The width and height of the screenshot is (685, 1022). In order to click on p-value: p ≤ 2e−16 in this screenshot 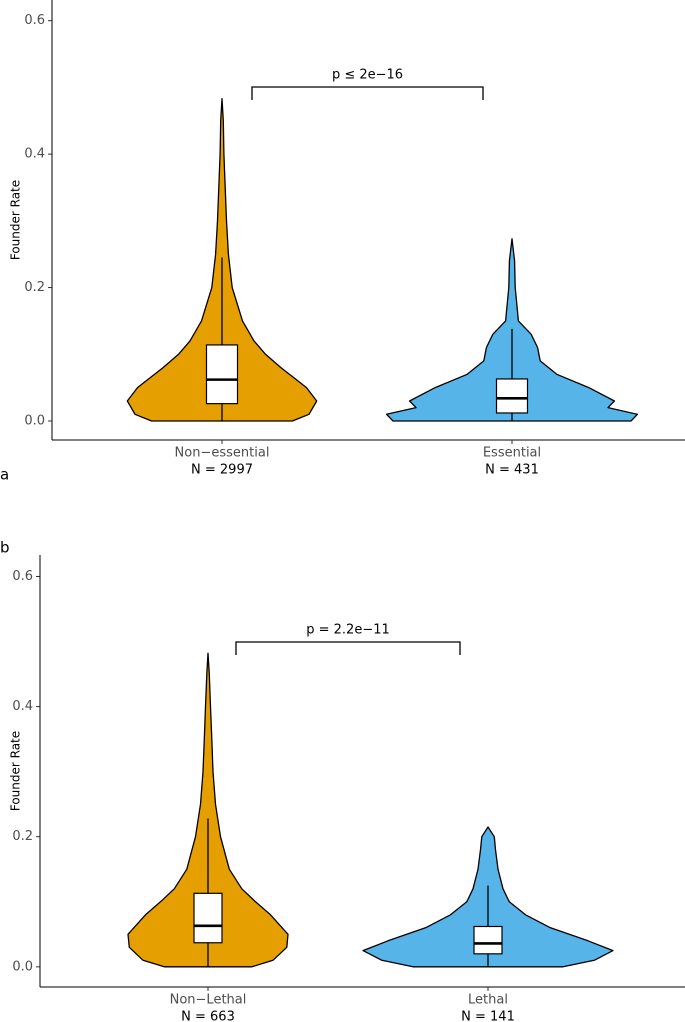, I will do `click(367, 75)`.